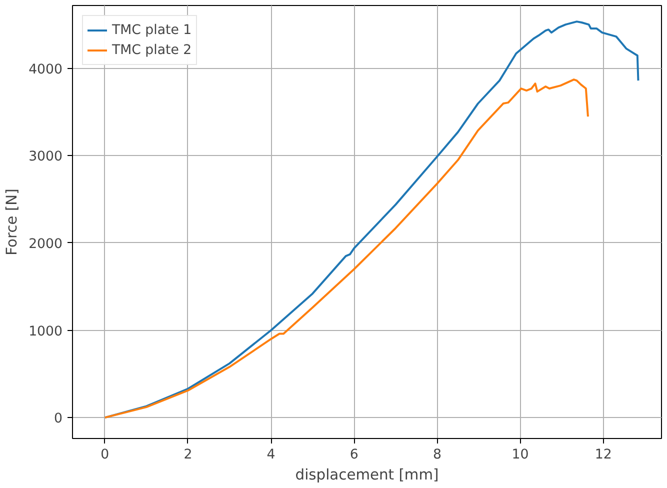 This screenshot has height=488, width=667. Describe the element at coordinates (45, 244) in the screenshot. I see `y-tick-label: 2000` at that location.